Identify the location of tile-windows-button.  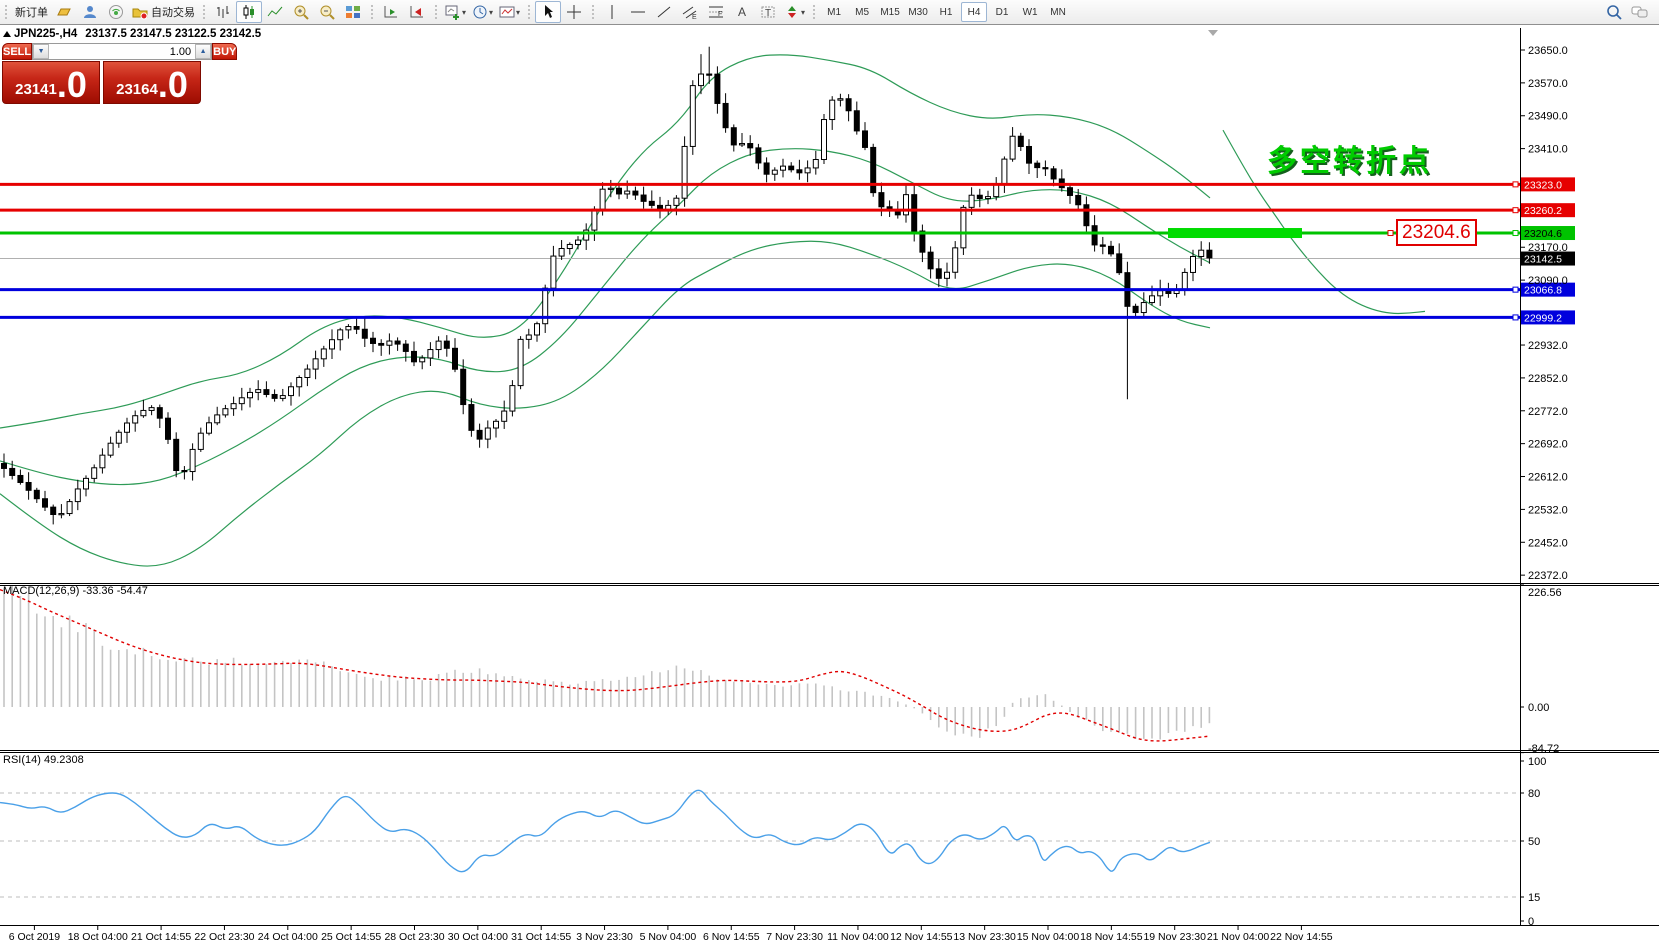
(353, 12).